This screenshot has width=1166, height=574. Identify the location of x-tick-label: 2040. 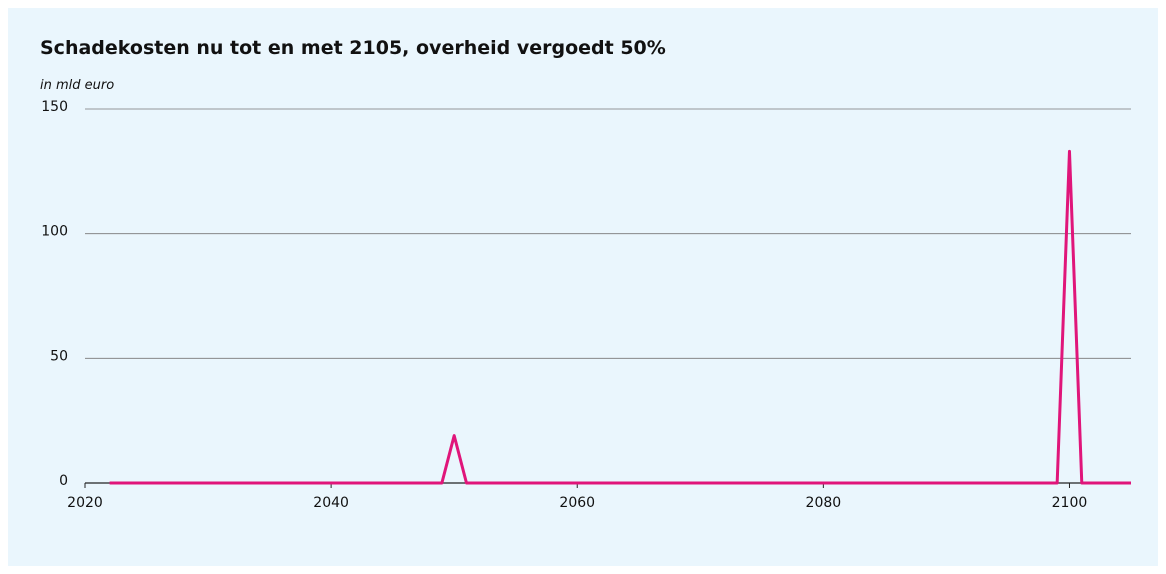
(331, 503).